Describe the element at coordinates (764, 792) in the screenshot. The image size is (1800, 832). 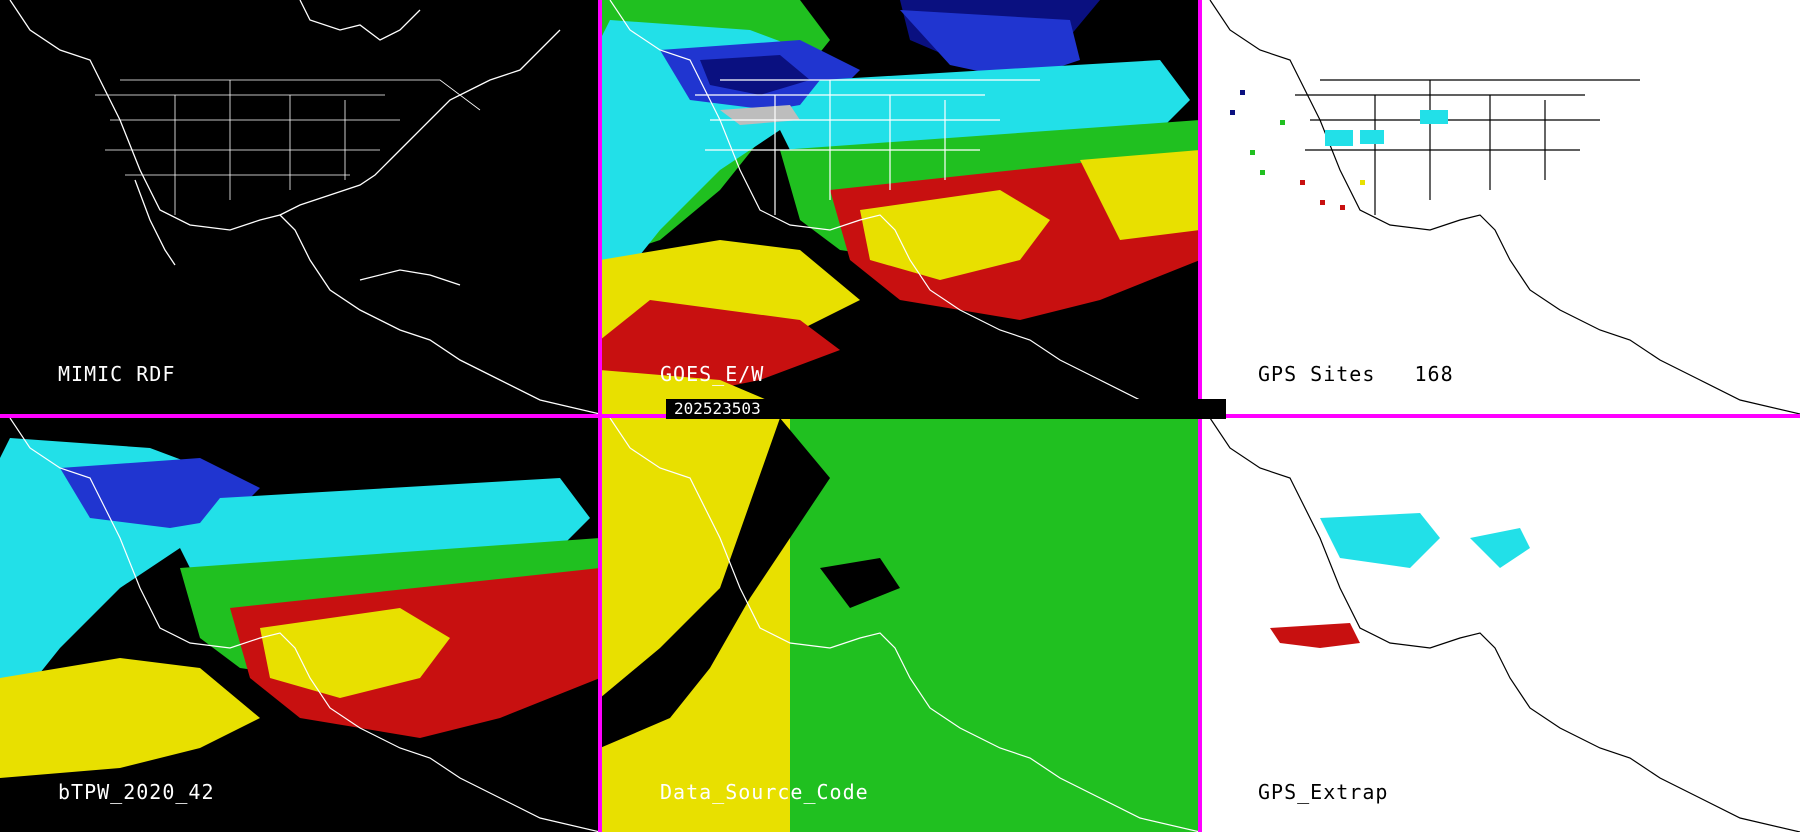
I see `panel-label: Data_Source_Code` at that location.